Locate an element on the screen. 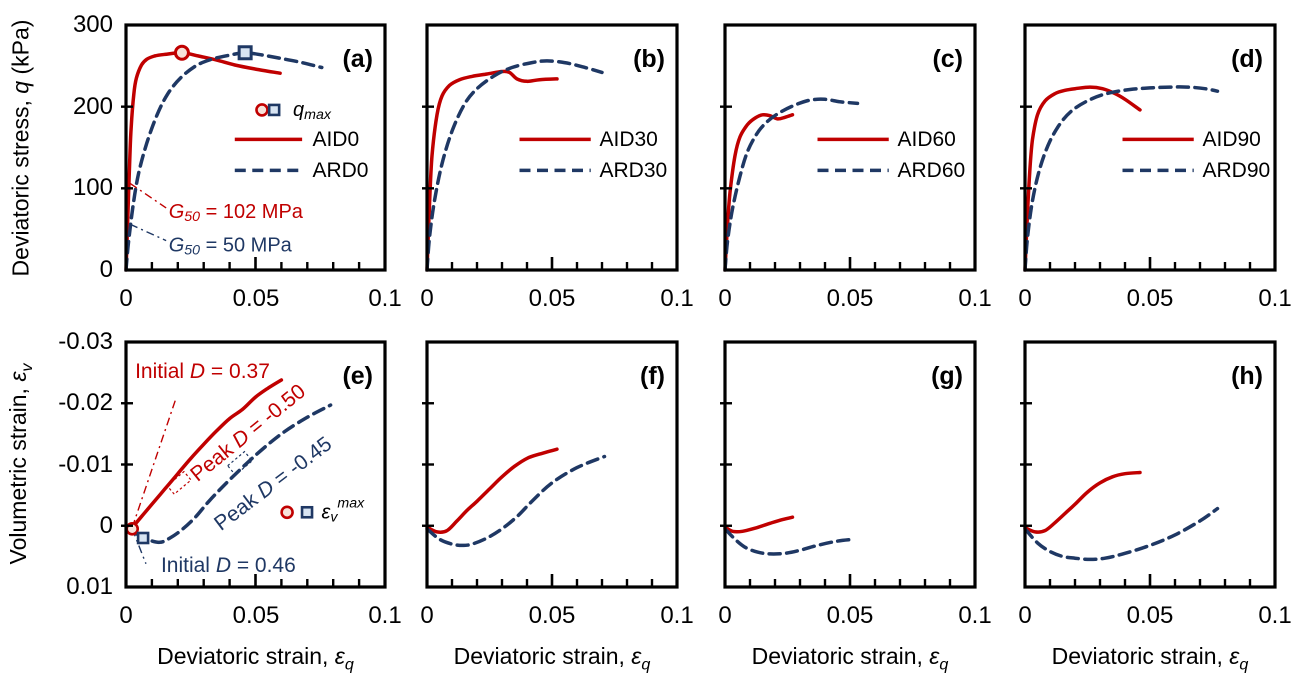  y-tick-label: -0.03 is located at coordinates (85, 341).